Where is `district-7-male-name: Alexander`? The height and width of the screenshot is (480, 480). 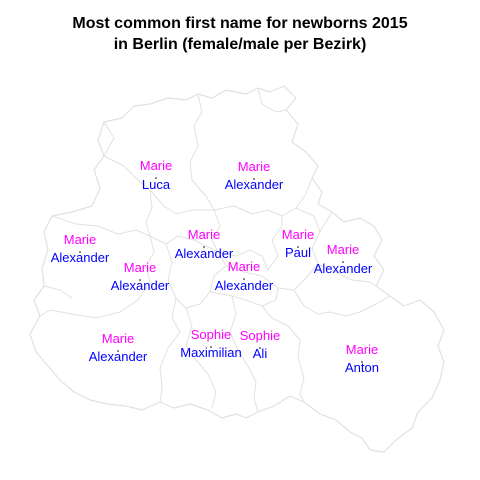 district-7-male-name: Alexander is located at coordinates (140, 285).